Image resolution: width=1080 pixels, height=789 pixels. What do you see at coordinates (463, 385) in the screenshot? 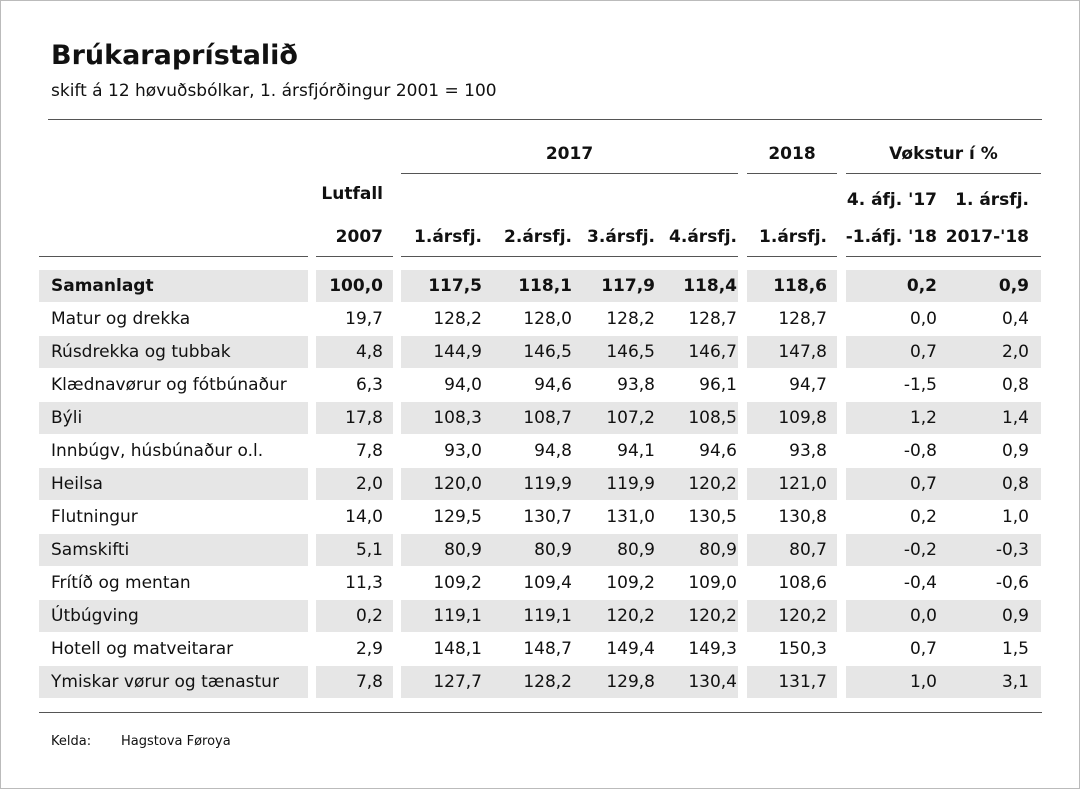
I see `cell: 94,0` at bounding box center [463, 385].